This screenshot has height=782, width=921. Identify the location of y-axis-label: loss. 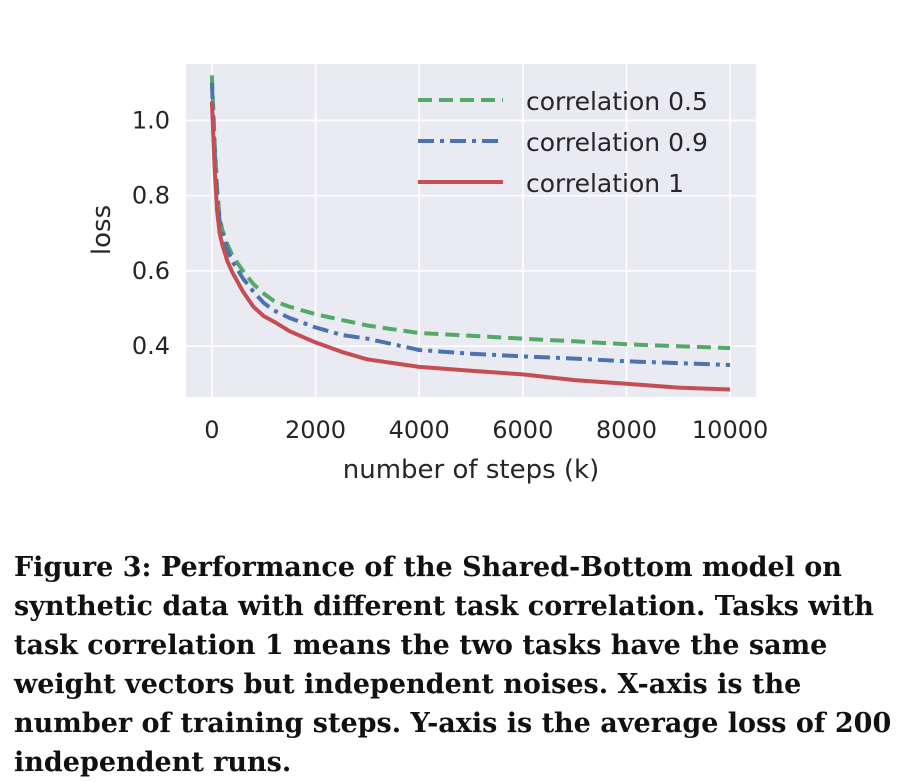
(102, 230).